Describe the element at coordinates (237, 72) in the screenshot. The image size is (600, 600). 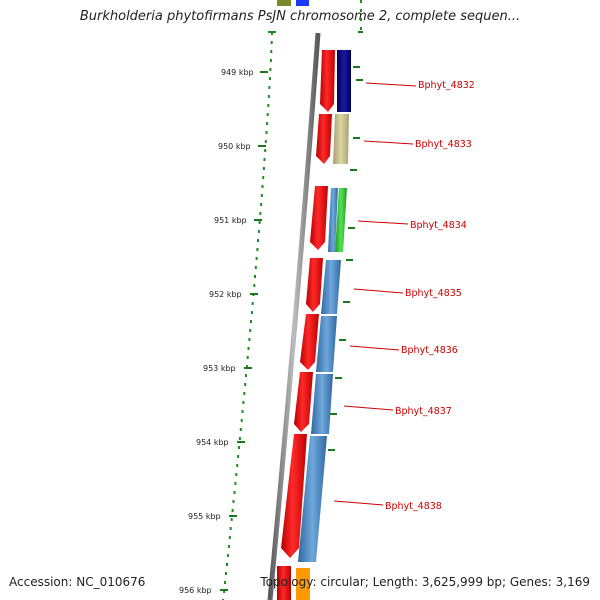
I see `tick-label: 949 kbp` at that location.